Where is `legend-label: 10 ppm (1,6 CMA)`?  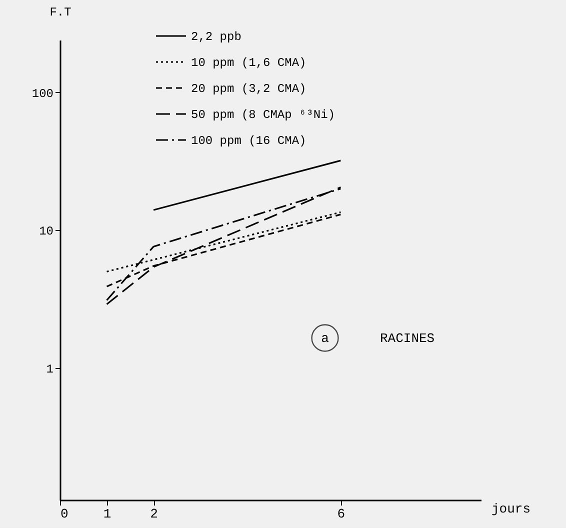 legend-label: 10 ppm (1,6 CMA) is located at coordinates (248, 63).